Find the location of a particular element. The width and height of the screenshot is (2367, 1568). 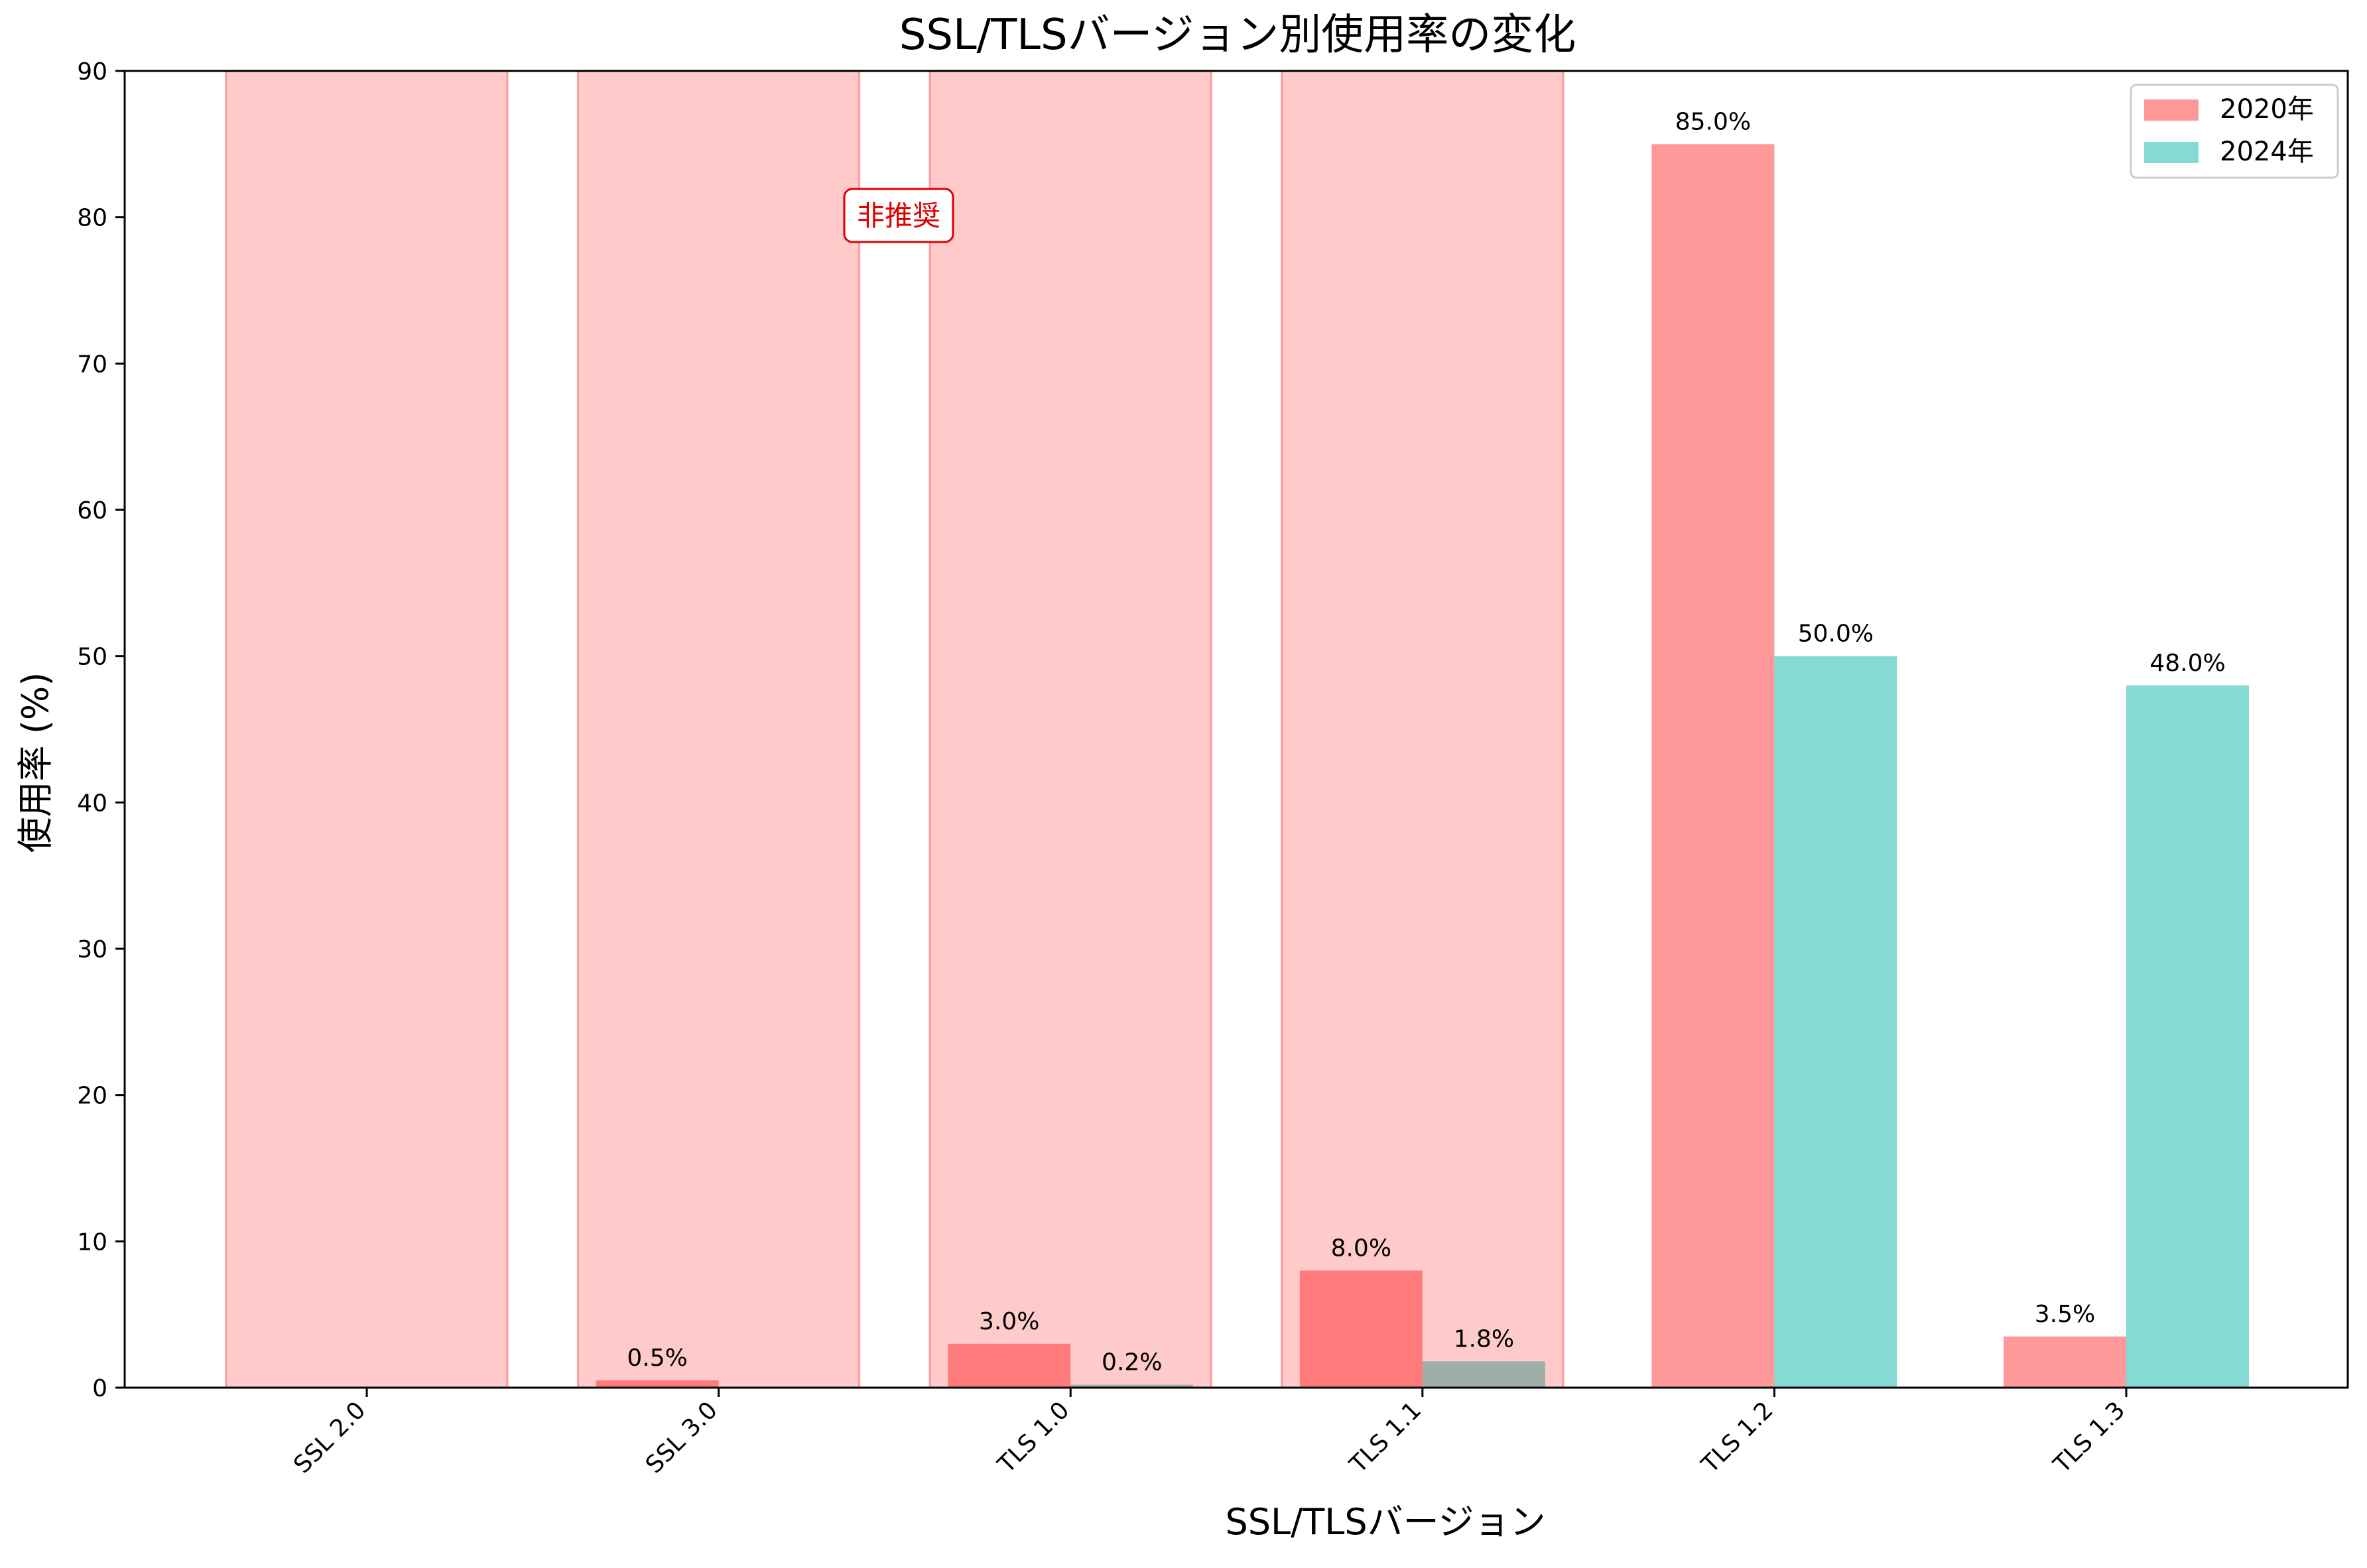

x-tick-label: TLS 1.3 is located at coordinates (2089, 1437).